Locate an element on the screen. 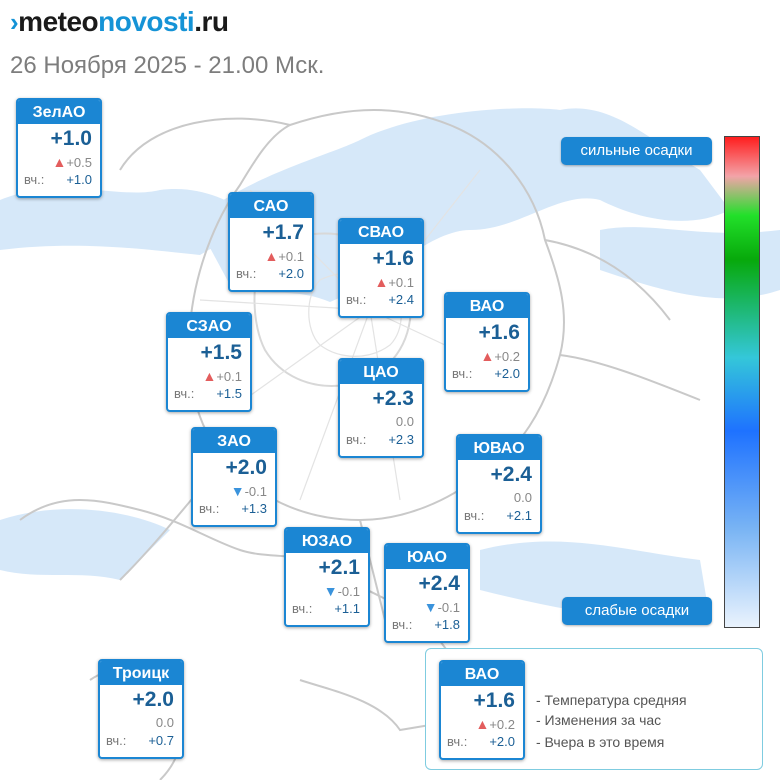  district-name: ЗАО is located at coordinates (234, 441).